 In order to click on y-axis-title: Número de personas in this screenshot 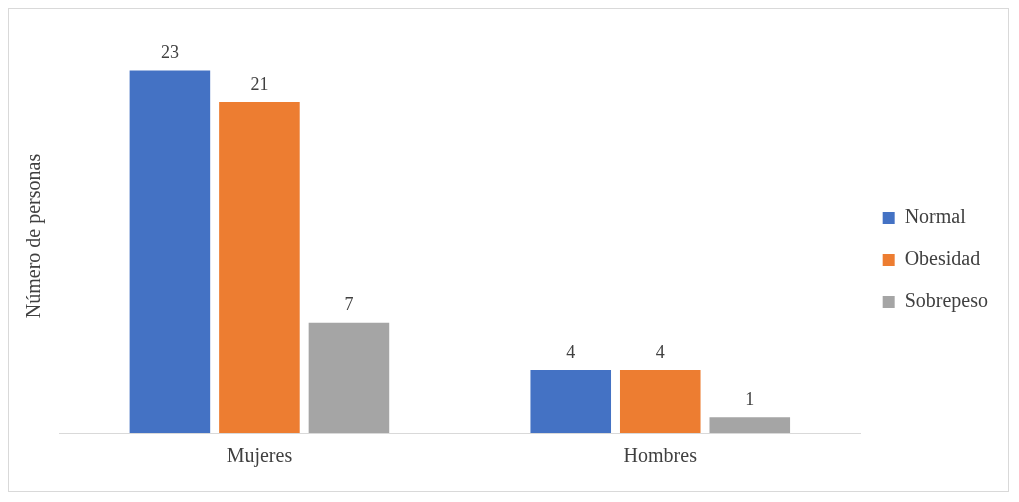, I will do `click(34, 236)`.